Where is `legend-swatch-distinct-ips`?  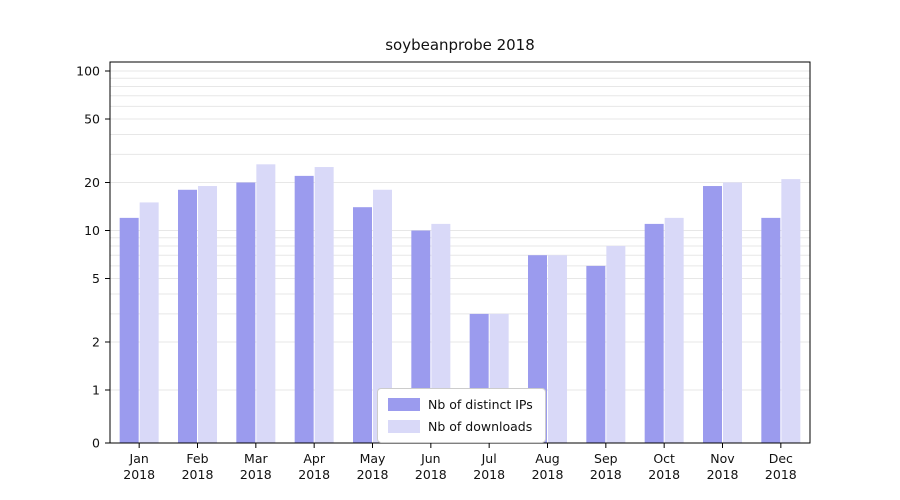
legend-swatch-distinct-ips is located at coordinates (404, 404).